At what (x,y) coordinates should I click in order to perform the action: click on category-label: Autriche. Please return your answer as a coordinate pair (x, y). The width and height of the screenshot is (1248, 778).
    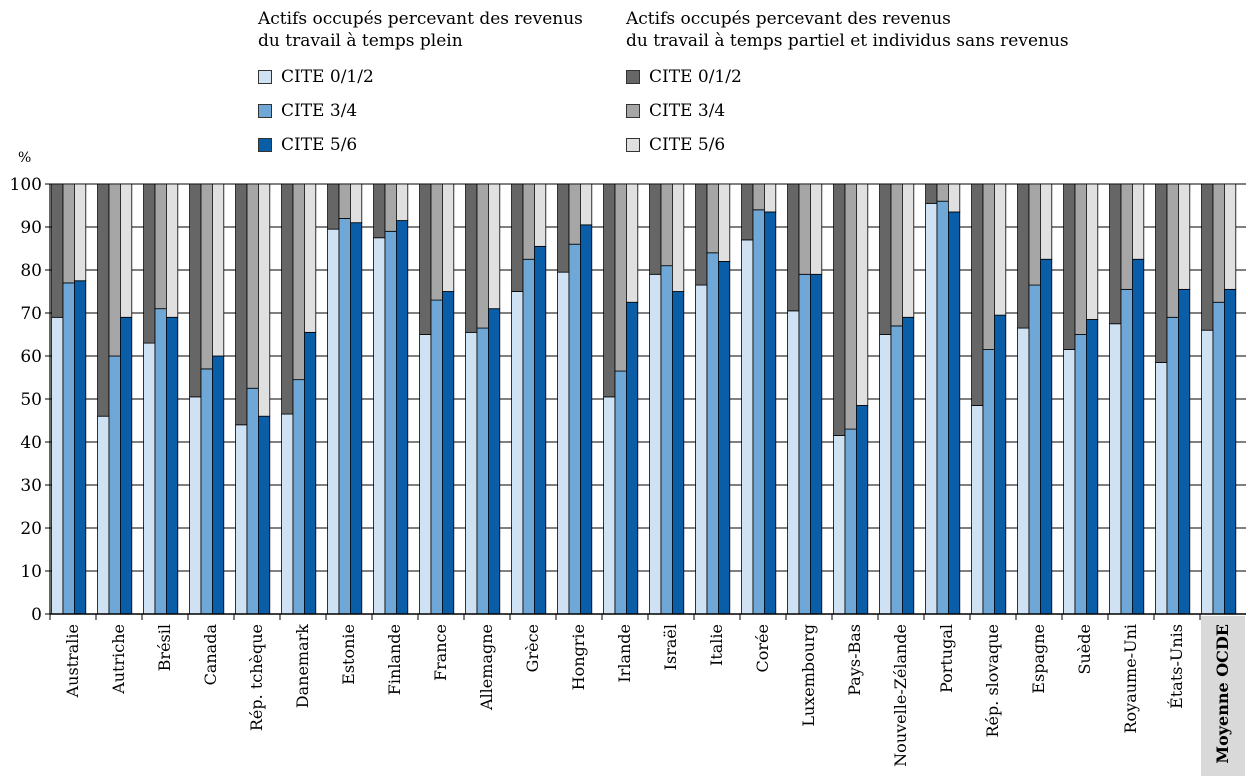
    Looking at the image, I should click on (118, 659).